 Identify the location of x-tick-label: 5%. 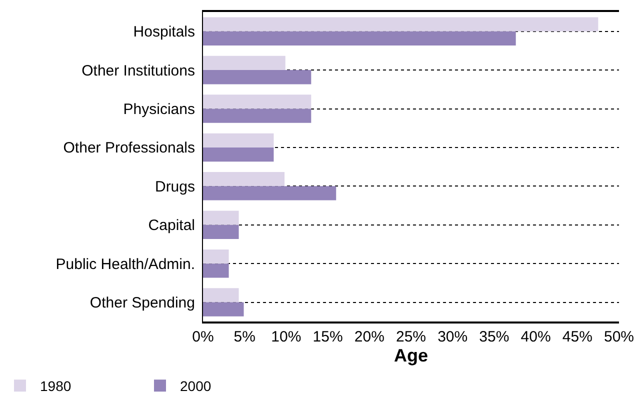
(245, 337).